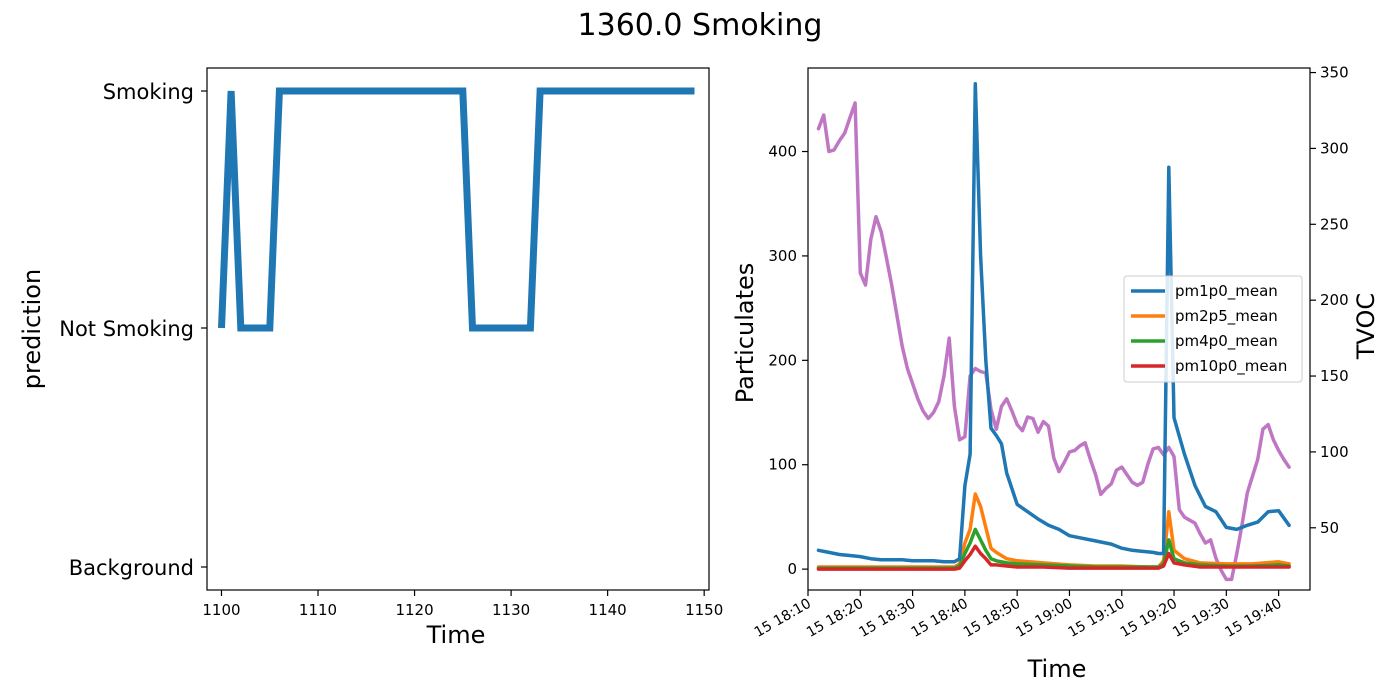 This screenshot has height=700, width=1400. I want to click on pm2p5_mean-line, so click(1053, 530).